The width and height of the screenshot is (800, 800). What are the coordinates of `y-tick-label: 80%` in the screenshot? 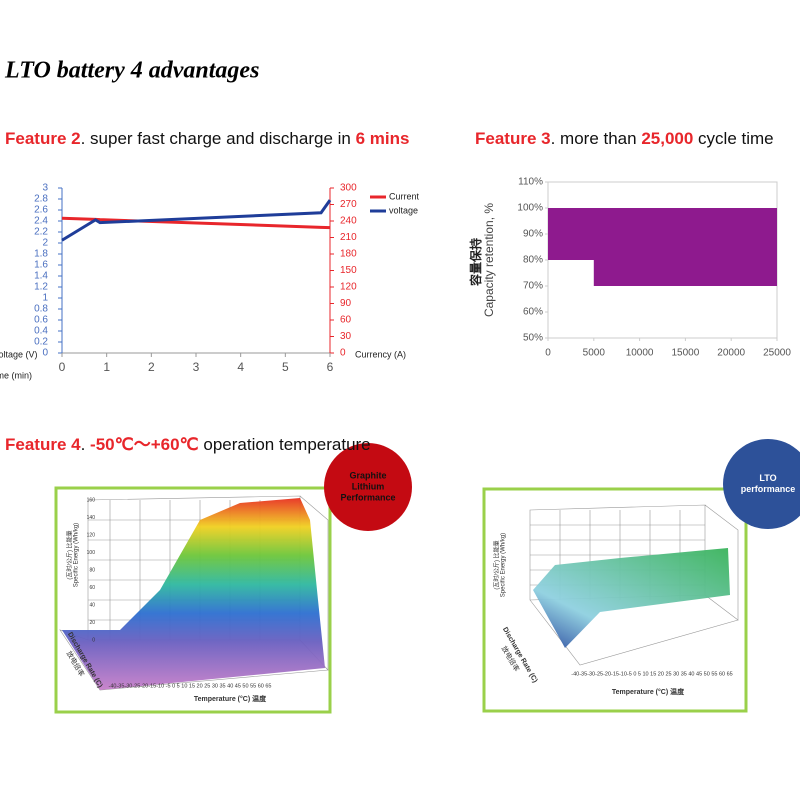 It's located at (533, 260).